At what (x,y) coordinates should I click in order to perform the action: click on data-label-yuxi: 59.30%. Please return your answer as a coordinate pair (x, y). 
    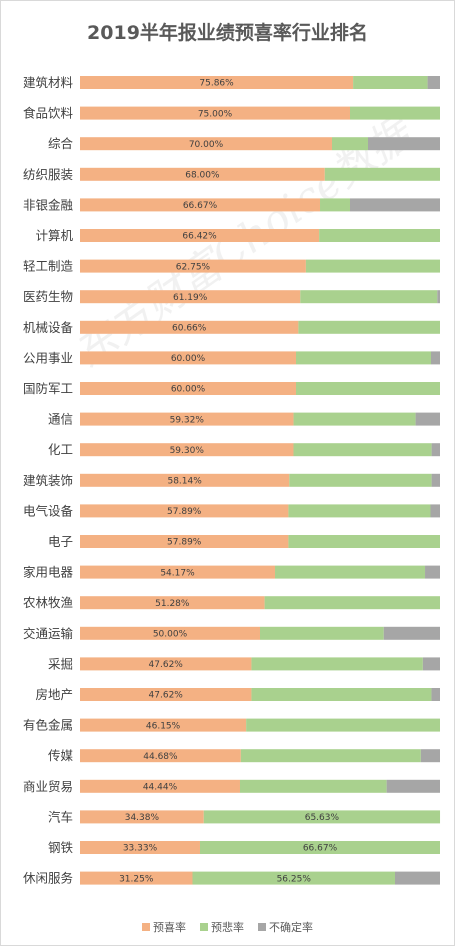
    Looking at the image, I should click on (187, 451).